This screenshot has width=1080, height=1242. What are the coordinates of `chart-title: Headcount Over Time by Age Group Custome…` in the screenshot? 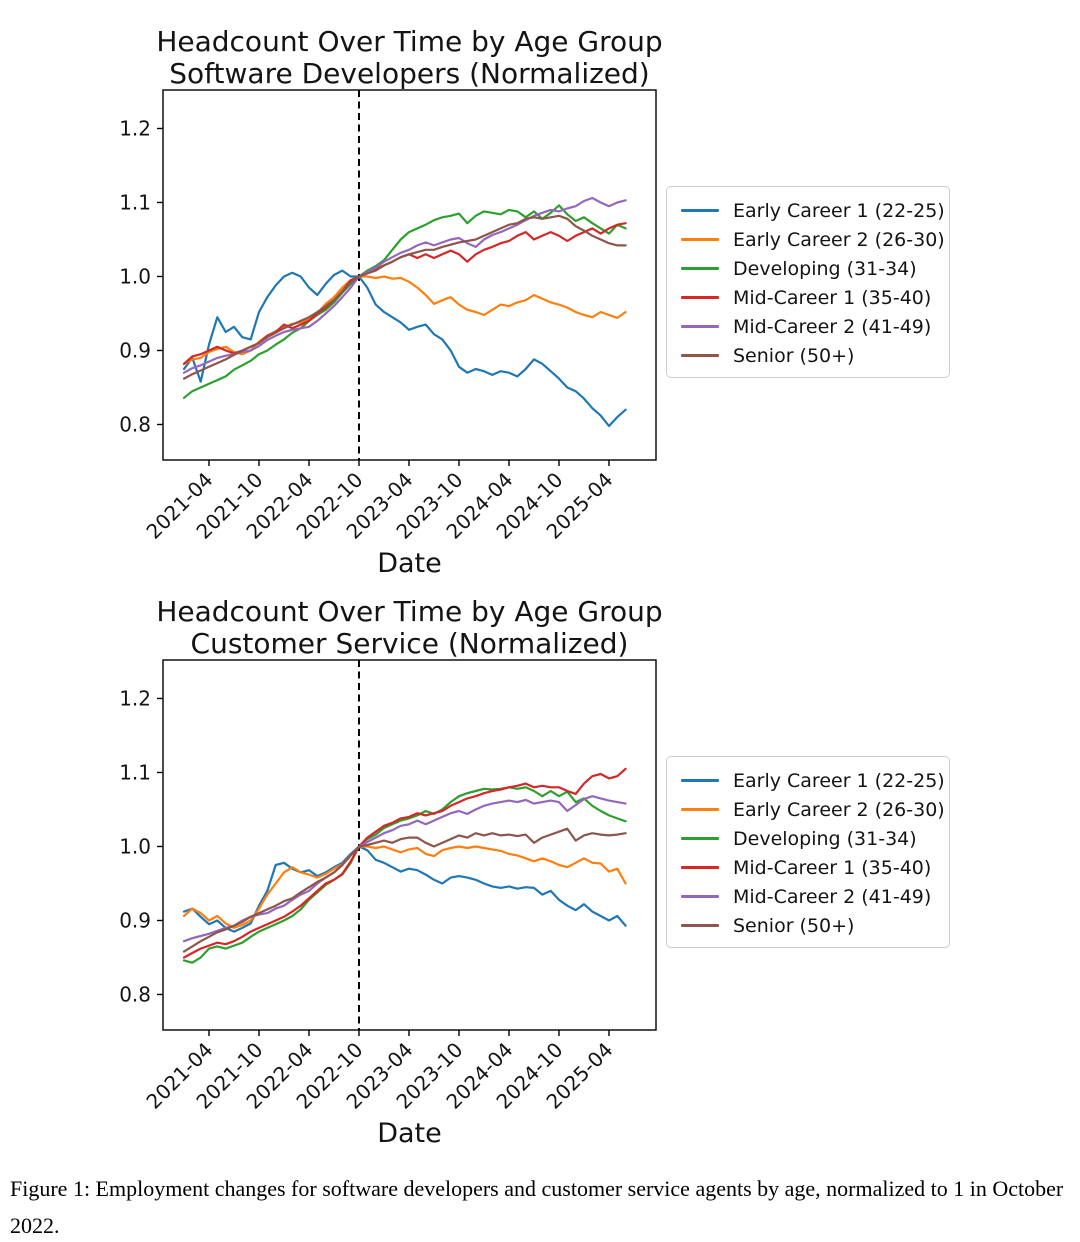 It's located at (409, 628).